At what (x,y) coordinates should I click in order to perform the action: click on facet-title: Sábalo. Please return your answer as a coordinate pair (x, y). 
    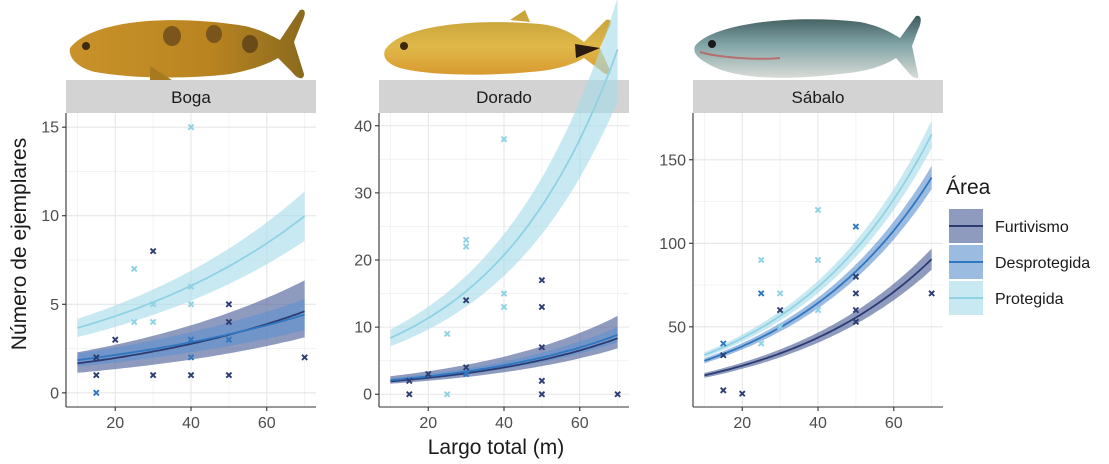
    Looking at the image, I should click on (818, 97).